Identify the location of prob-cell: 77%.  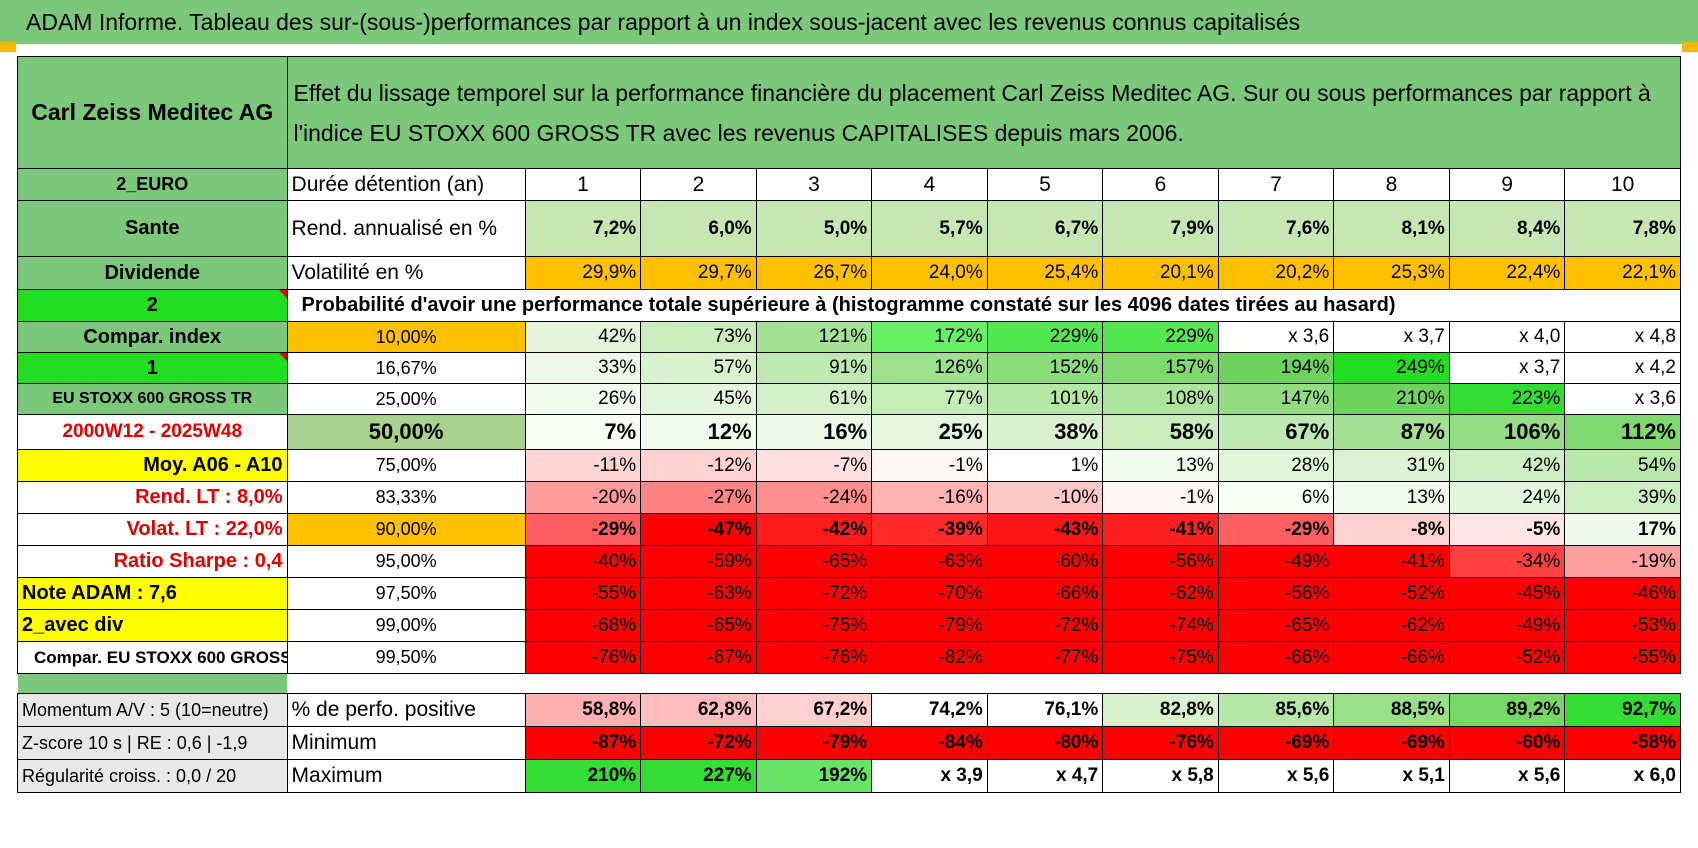
(929, 399).